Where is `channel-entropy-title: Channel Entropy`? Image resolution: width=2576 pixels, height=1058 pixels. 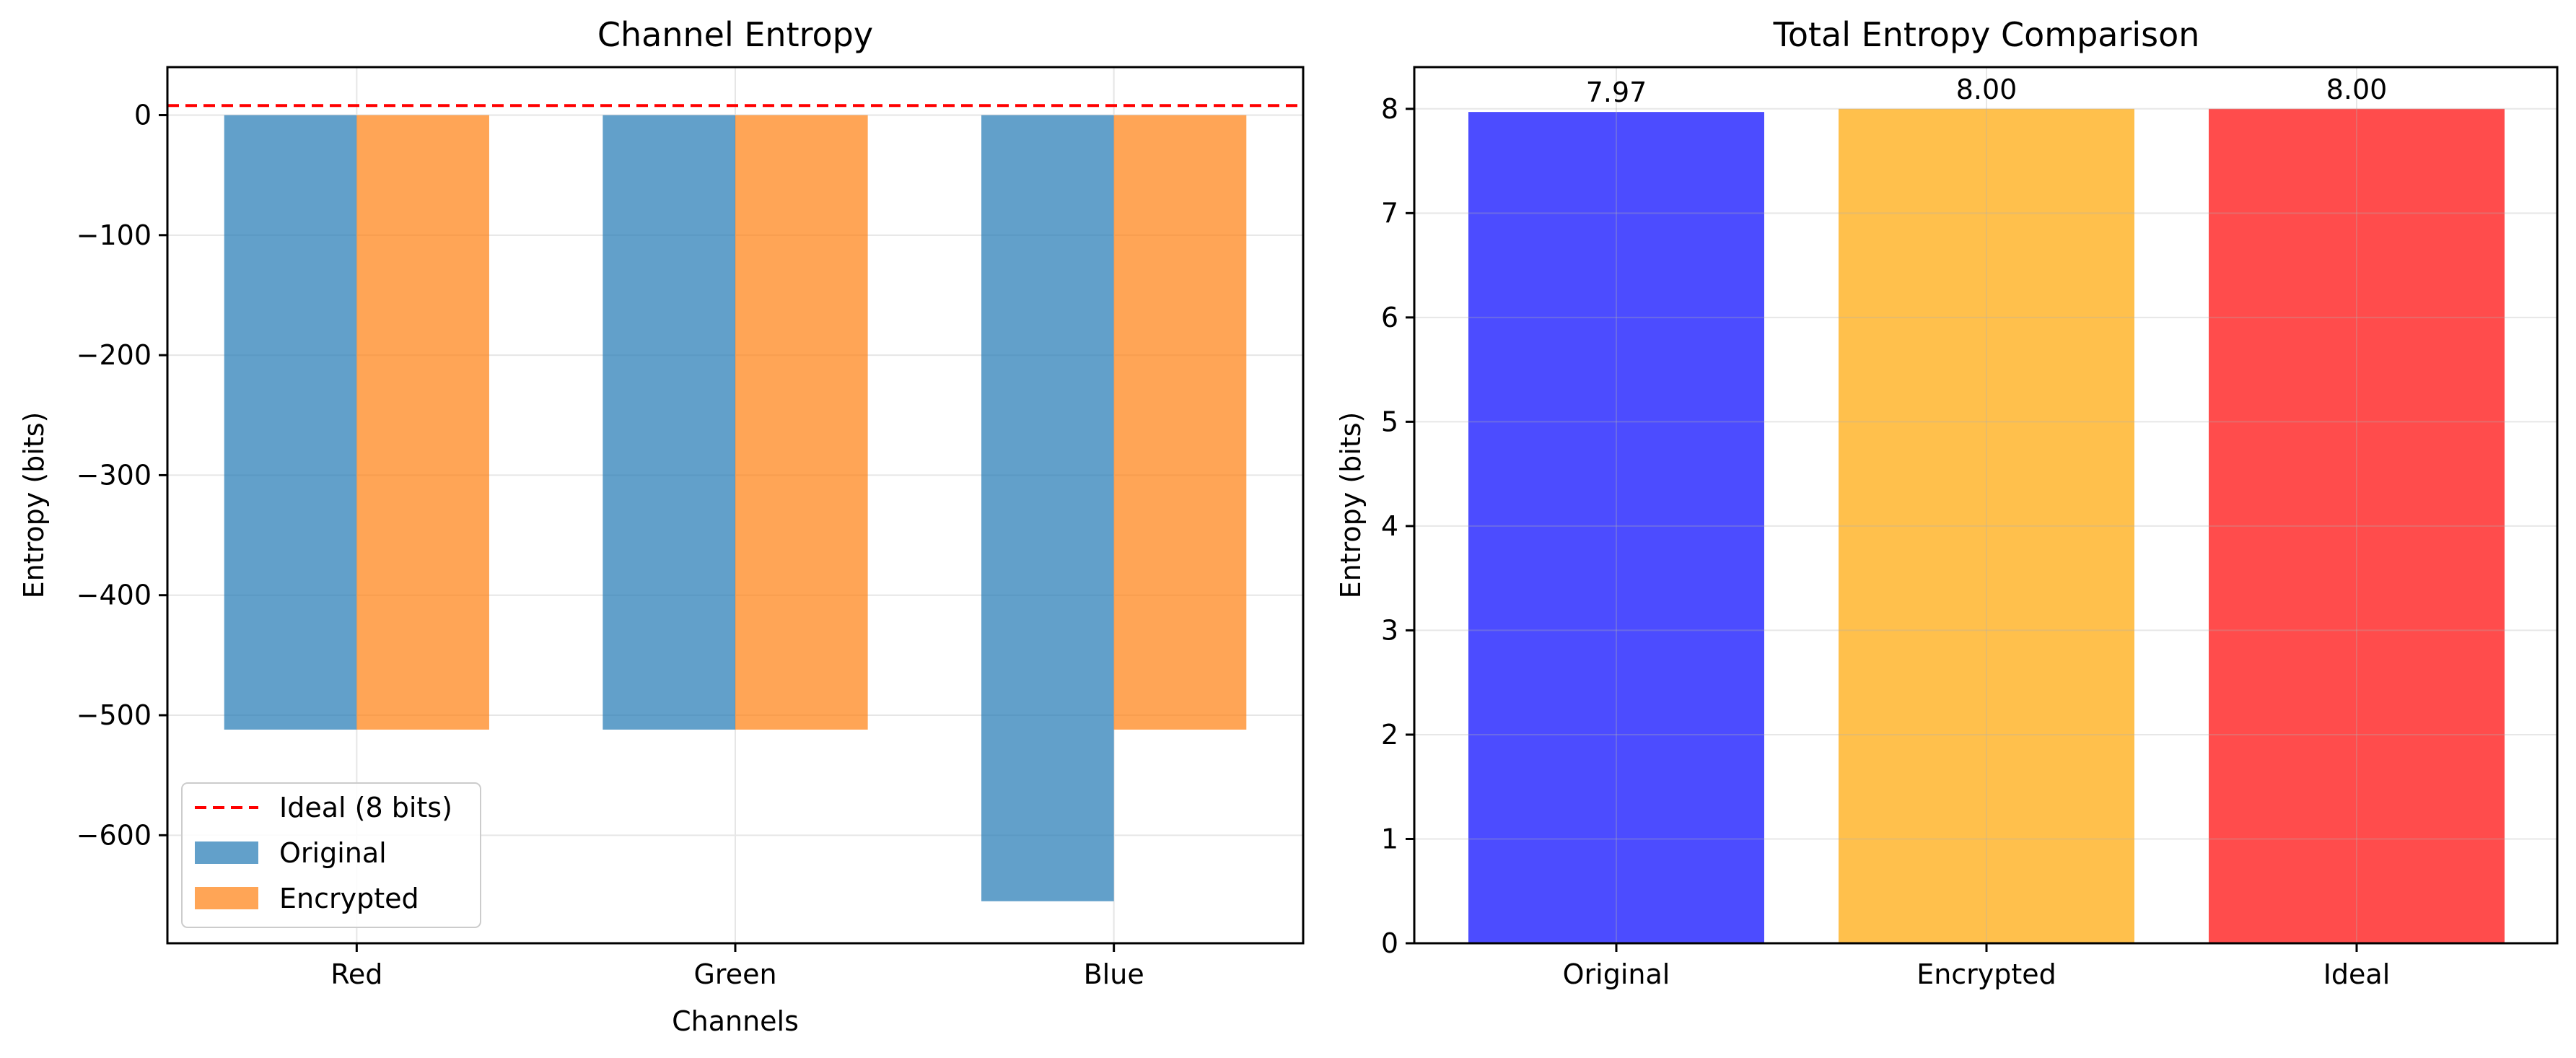 channel-entropy-title: Channel Entropy is located at coordinates (735, 34).